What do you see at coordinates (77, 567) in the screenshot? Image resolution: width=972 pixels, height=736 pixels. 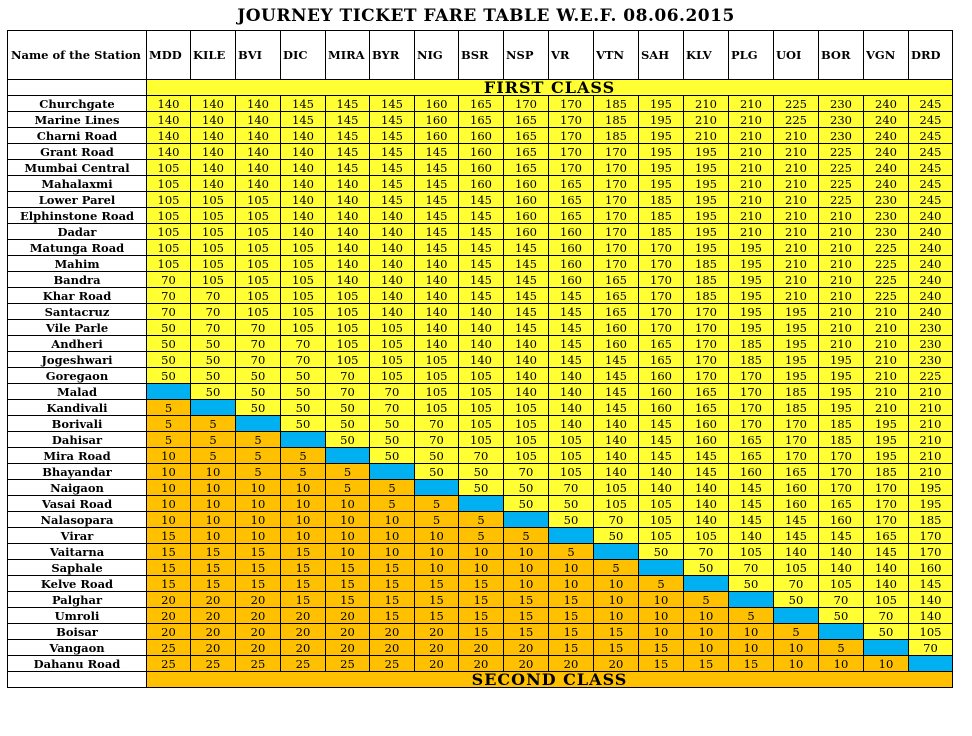 I see `station-name: Saphale` at bounding box center [77, 567].